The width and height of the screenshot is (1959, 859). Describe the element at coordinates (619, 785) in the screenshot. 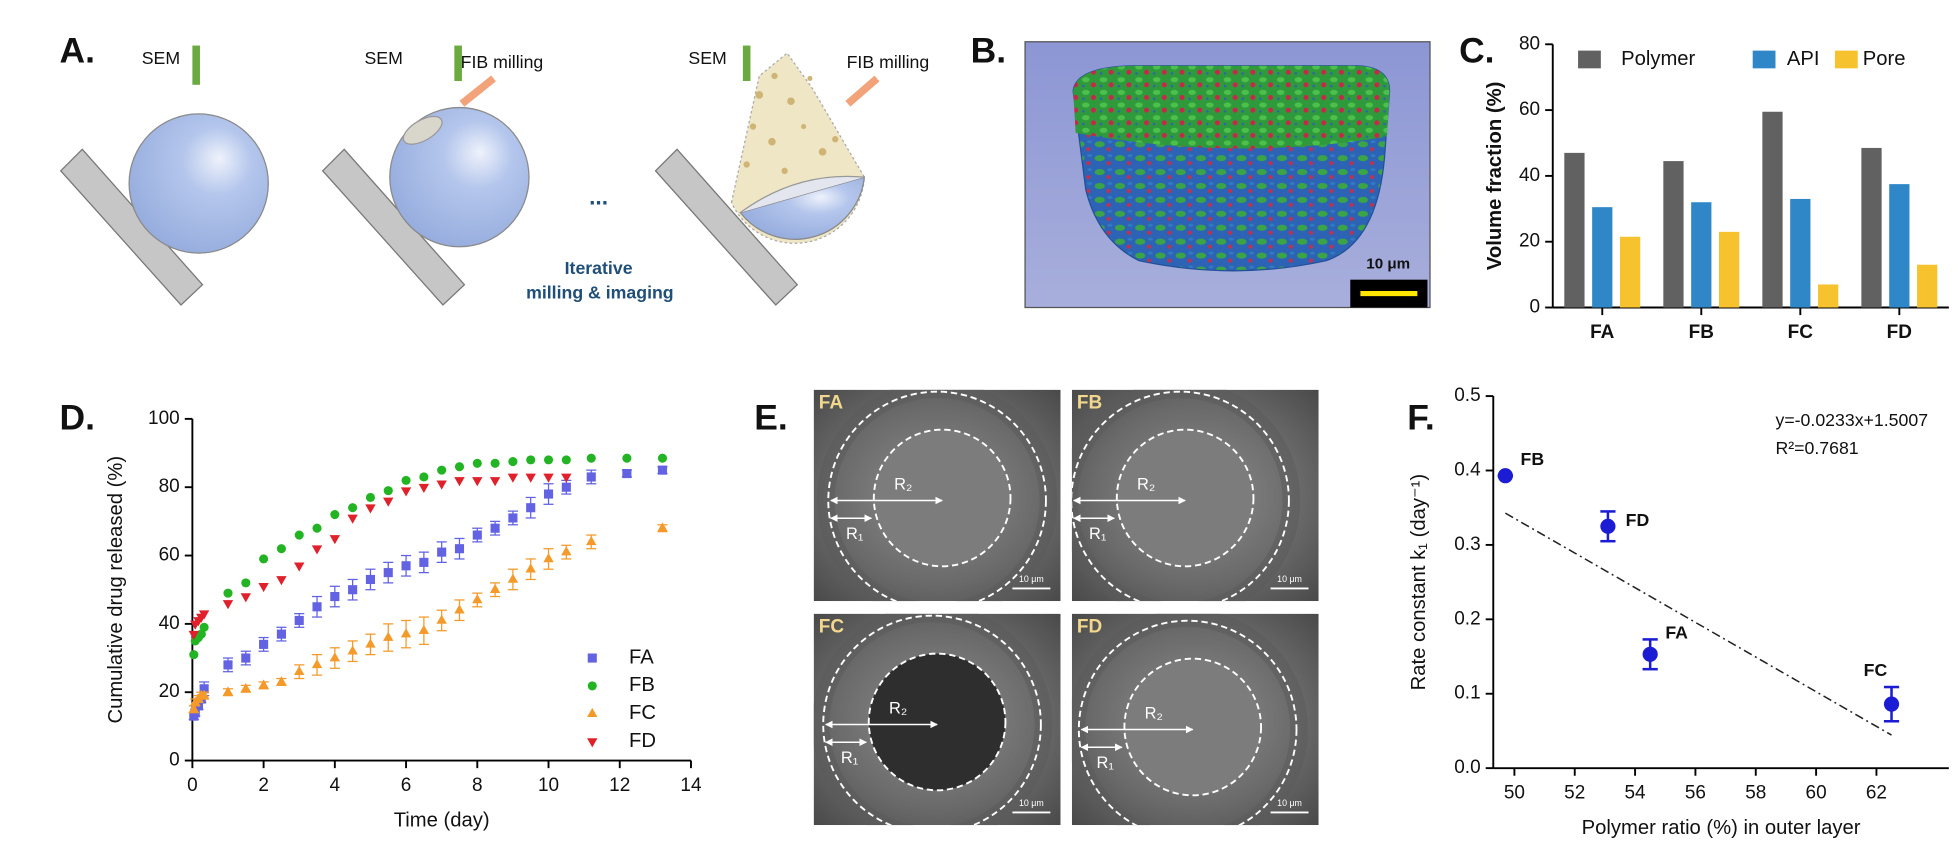

I see `x-tick-label: 12` at that location.